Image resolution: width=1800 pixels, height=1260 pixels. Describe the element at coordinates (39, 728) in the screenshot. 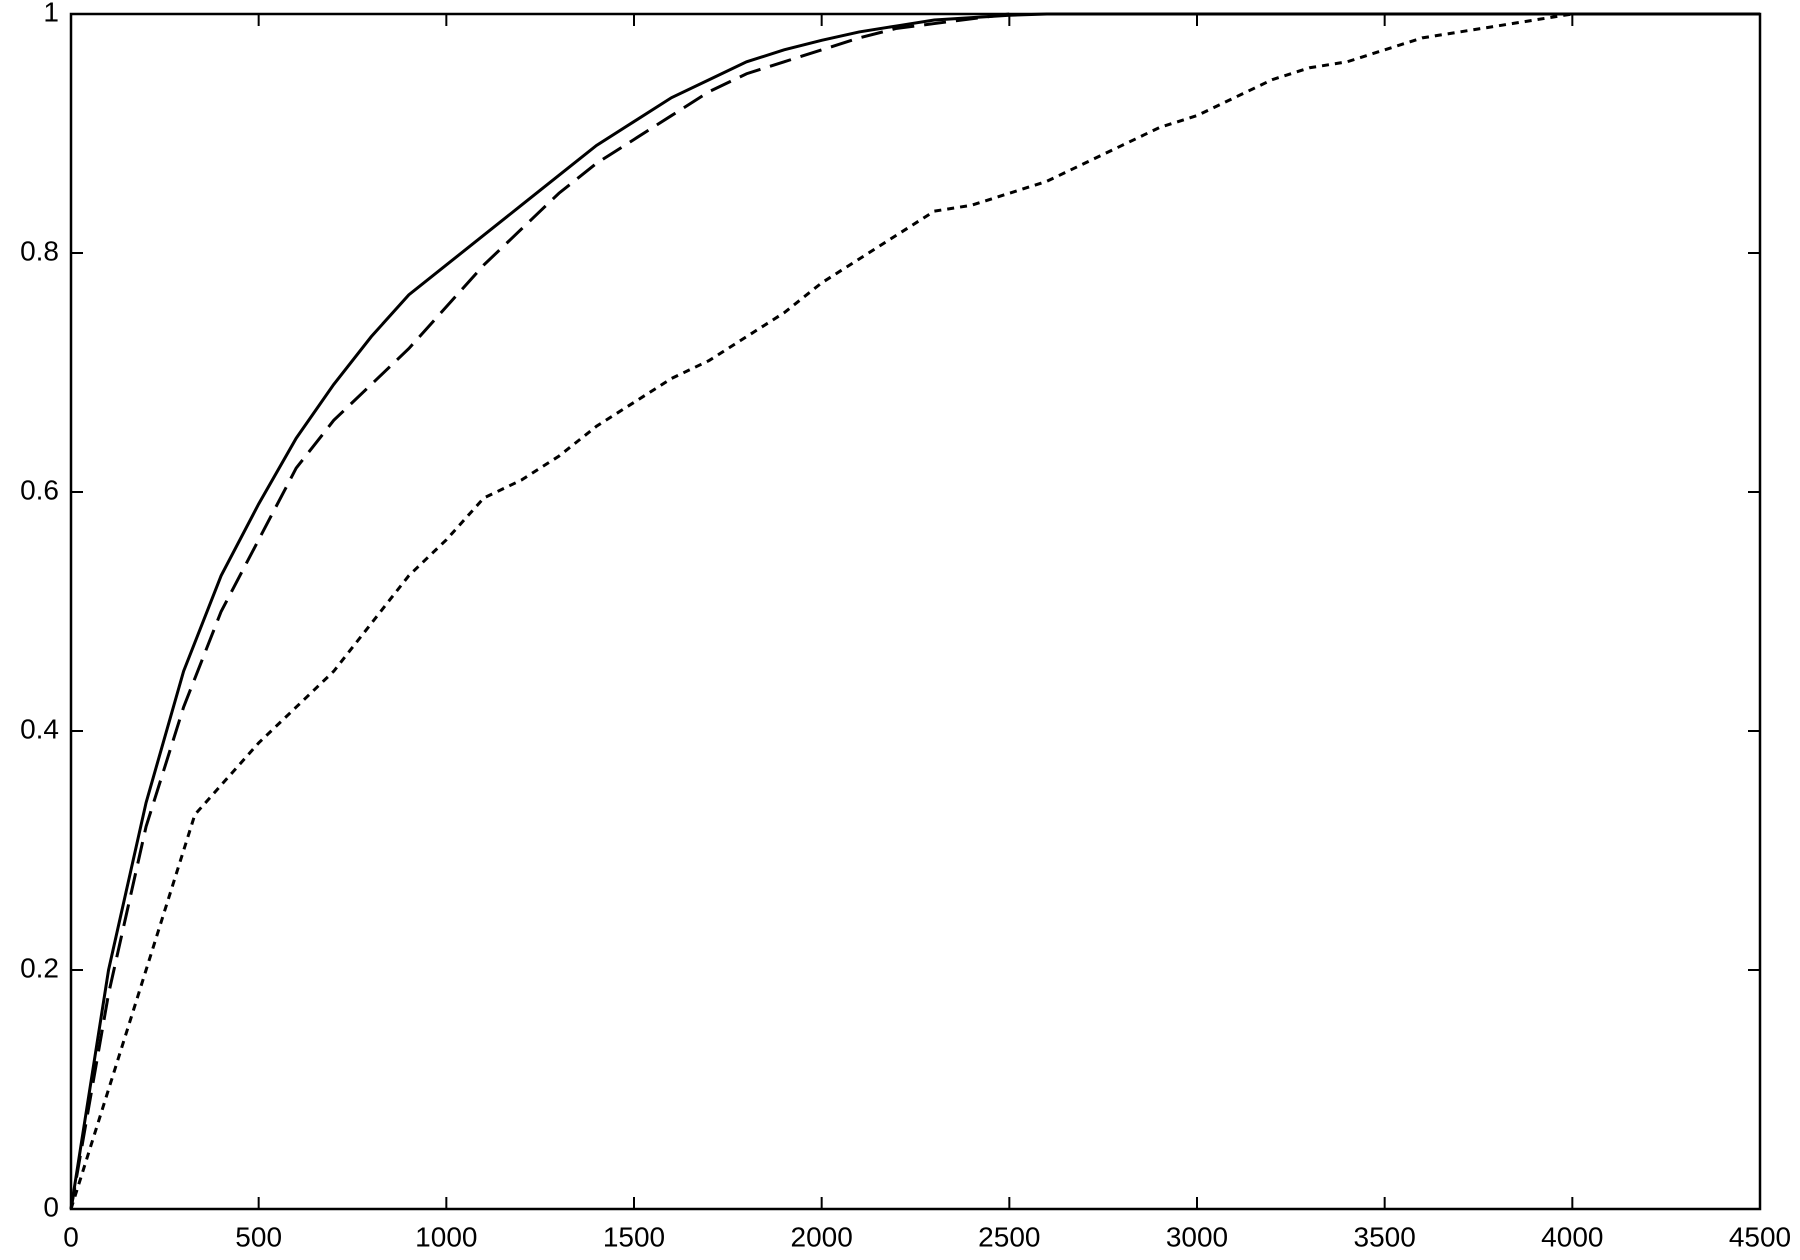

I see `y-tick-label: 0.4` at that location.